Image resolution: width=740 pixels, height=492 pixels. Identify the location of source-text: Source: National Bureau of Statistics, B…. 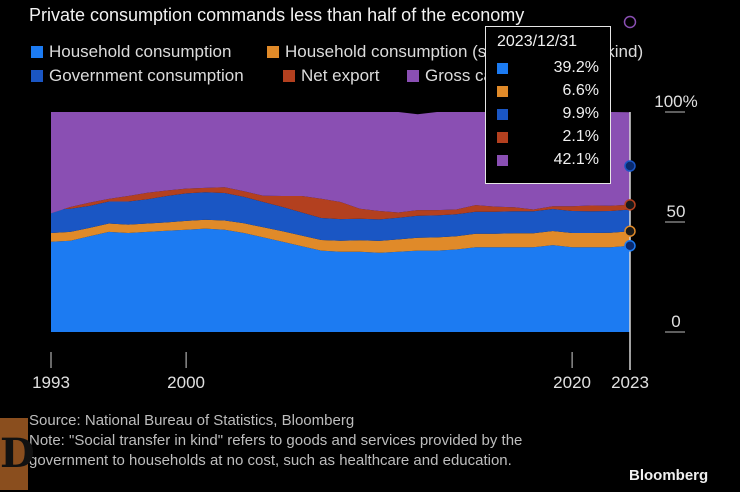
(192, 420).